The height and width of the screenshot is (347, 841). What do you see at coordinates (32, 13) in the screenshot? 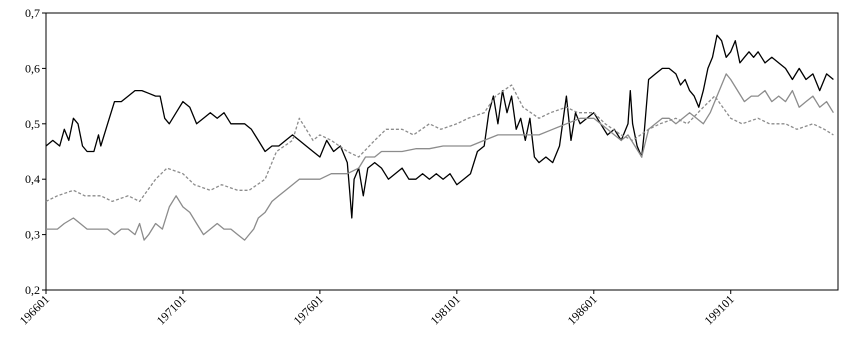
I see `y-tick-label: 0,7` at bounding box center [32, 13].